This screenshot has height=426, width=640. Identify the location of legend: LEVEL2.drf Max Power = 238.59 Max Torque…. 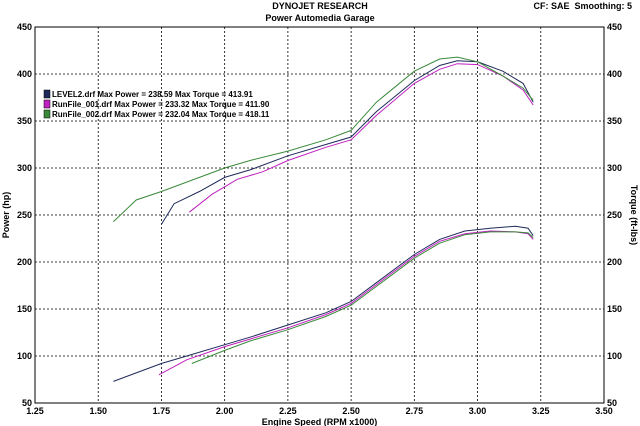
(156, 104).